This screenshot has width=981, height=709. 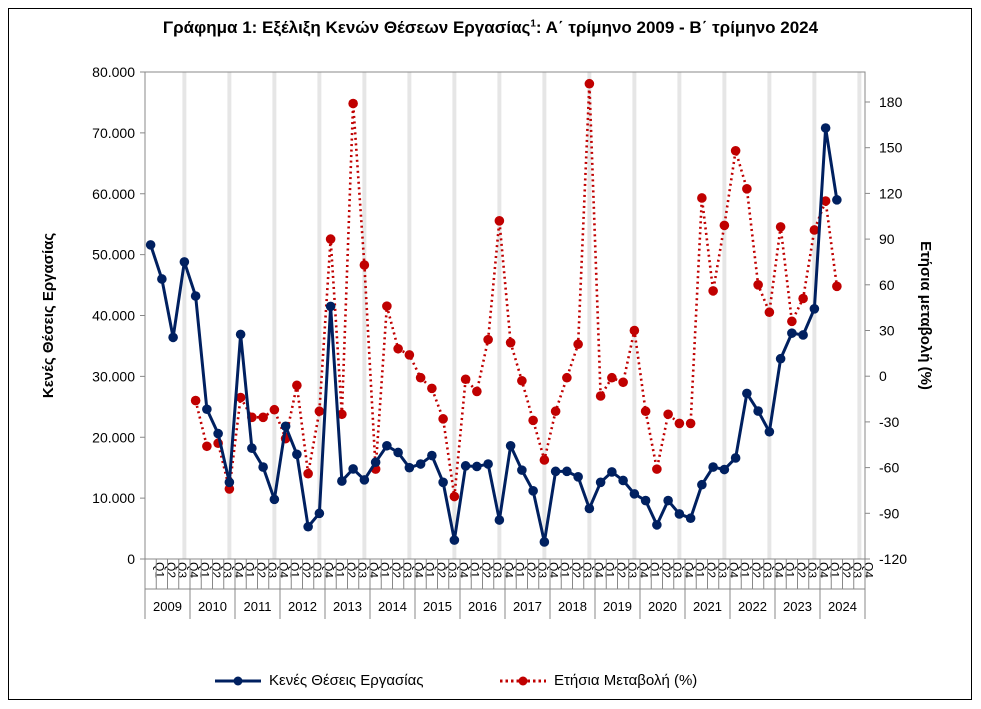 I want to click on y-tick-label: 50.000, so click(x=113, y=255).